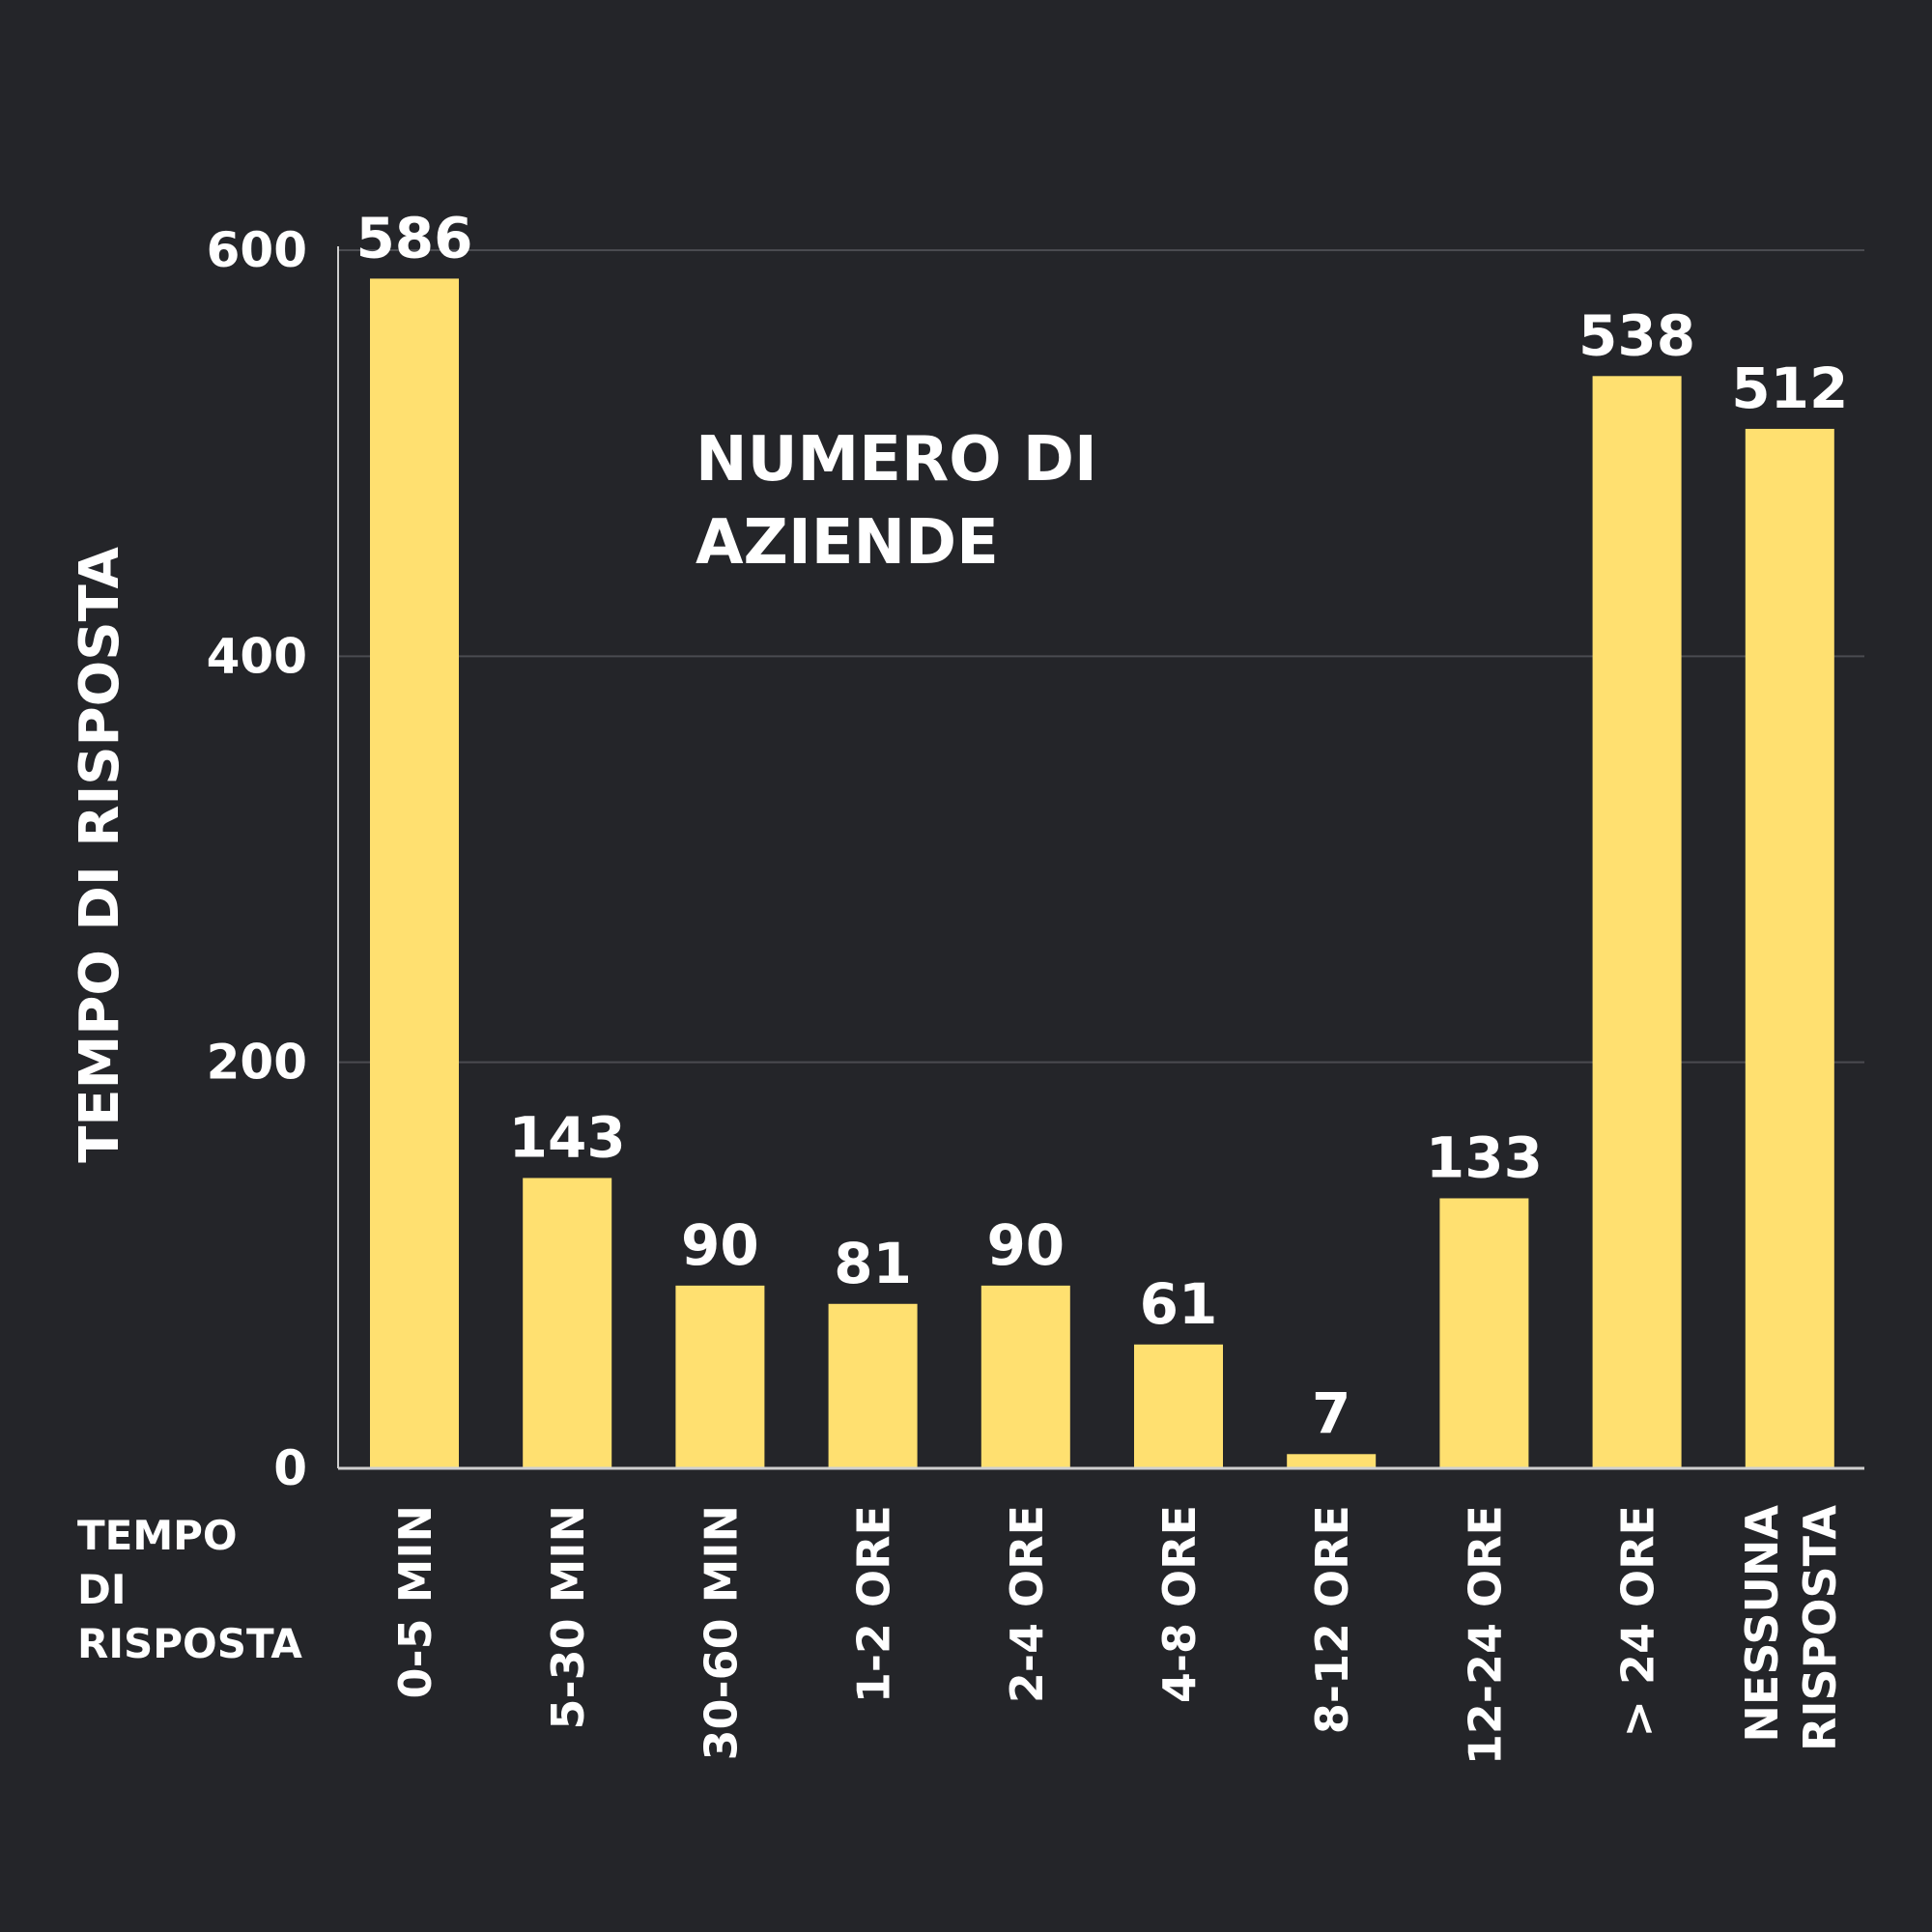 This screenshot has width=1932, height=1932. What do you see at coordinates (1332, 1619) in the screenshot?
I see `category-label: 8-12 ORE` at bounding box center [1332, 1619].